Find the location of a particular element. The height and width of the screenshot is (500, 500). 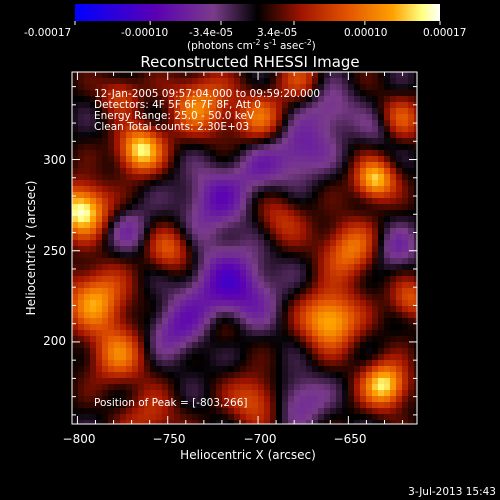

colorbar-tick-label: 0.00017 is located at coordinates (444, 33).